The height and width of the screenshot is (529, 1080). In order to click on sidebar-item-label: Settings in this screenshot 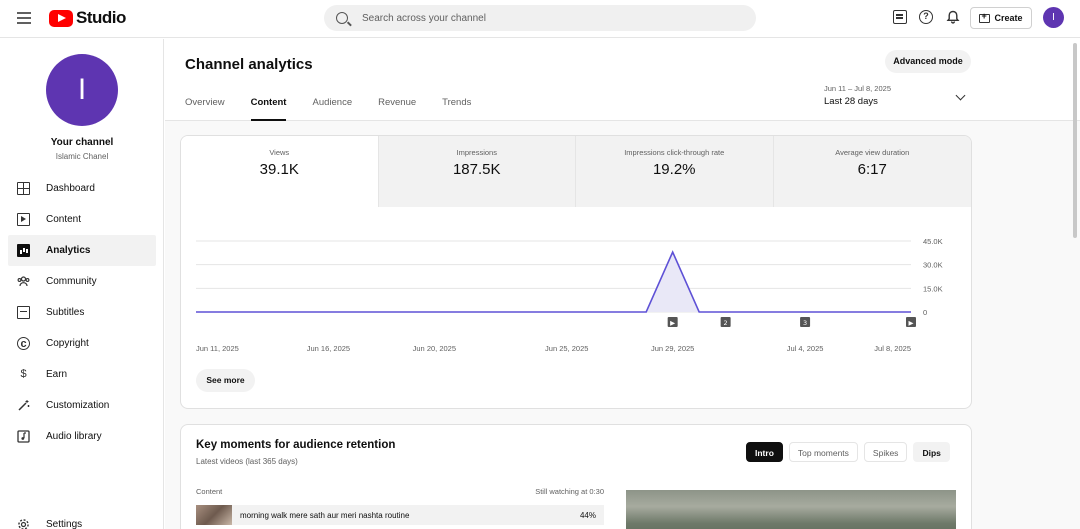, I will do `click(64, 524)`.